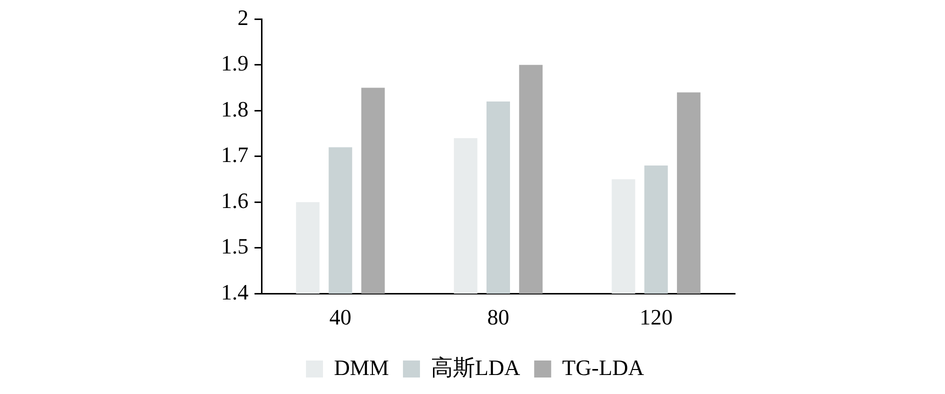 This screenshot has width=945, height=394. What do you see at coordinates (603, 367) in the screenshot?
I see `legend-label: TG-LDA` at bounding box center [603, 367].